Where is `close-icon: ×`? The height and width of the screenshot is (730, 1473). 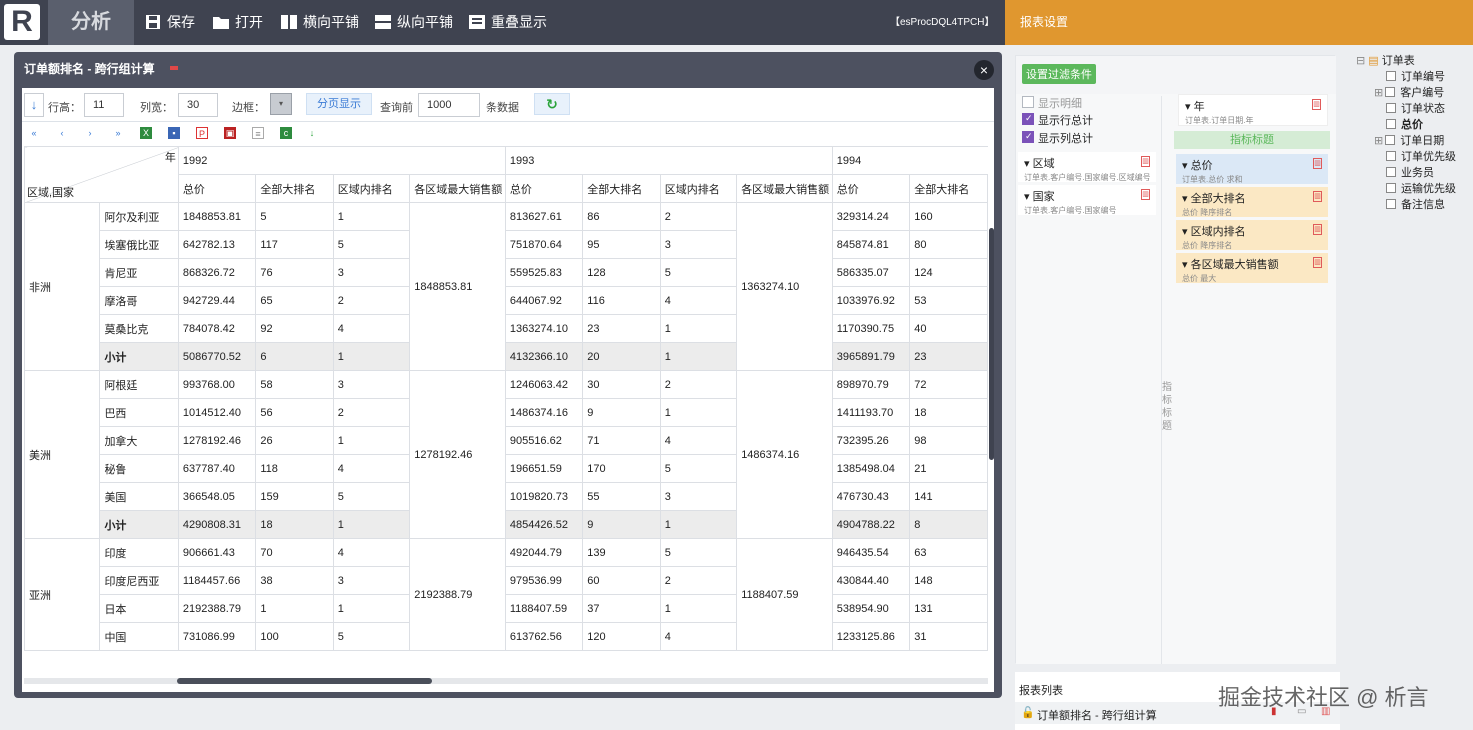 close-icon: × is located at coordinates (984, 70).